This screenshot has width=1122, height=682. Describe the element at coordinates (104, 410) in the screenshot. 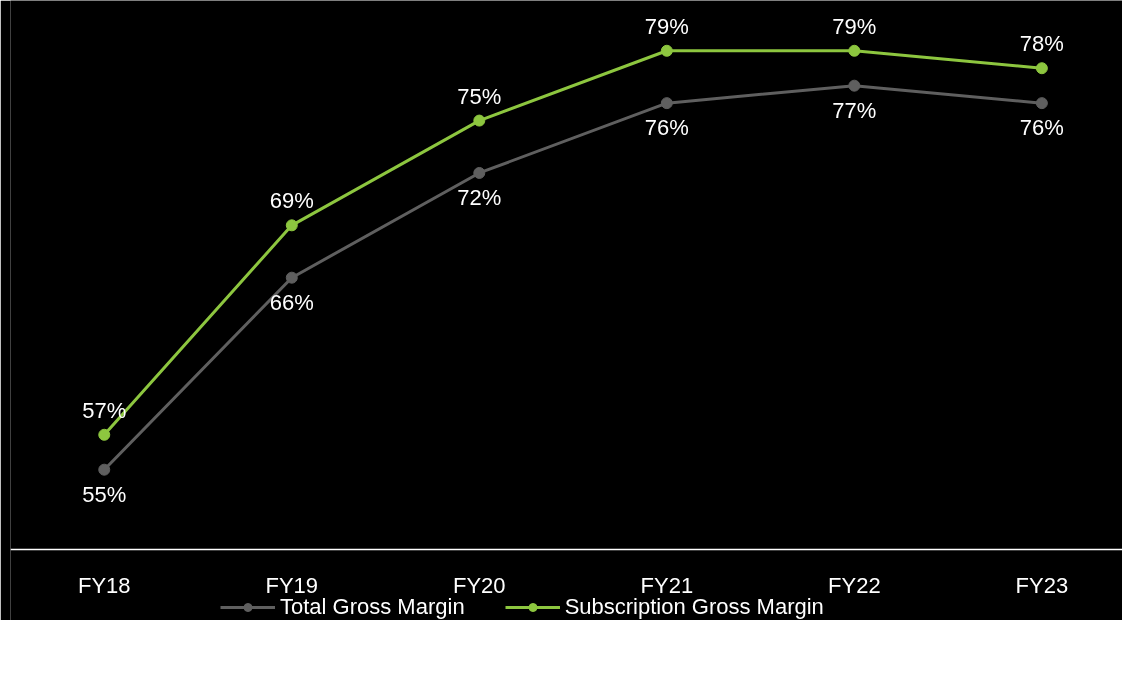

I see `data-label: 57%` at that location.